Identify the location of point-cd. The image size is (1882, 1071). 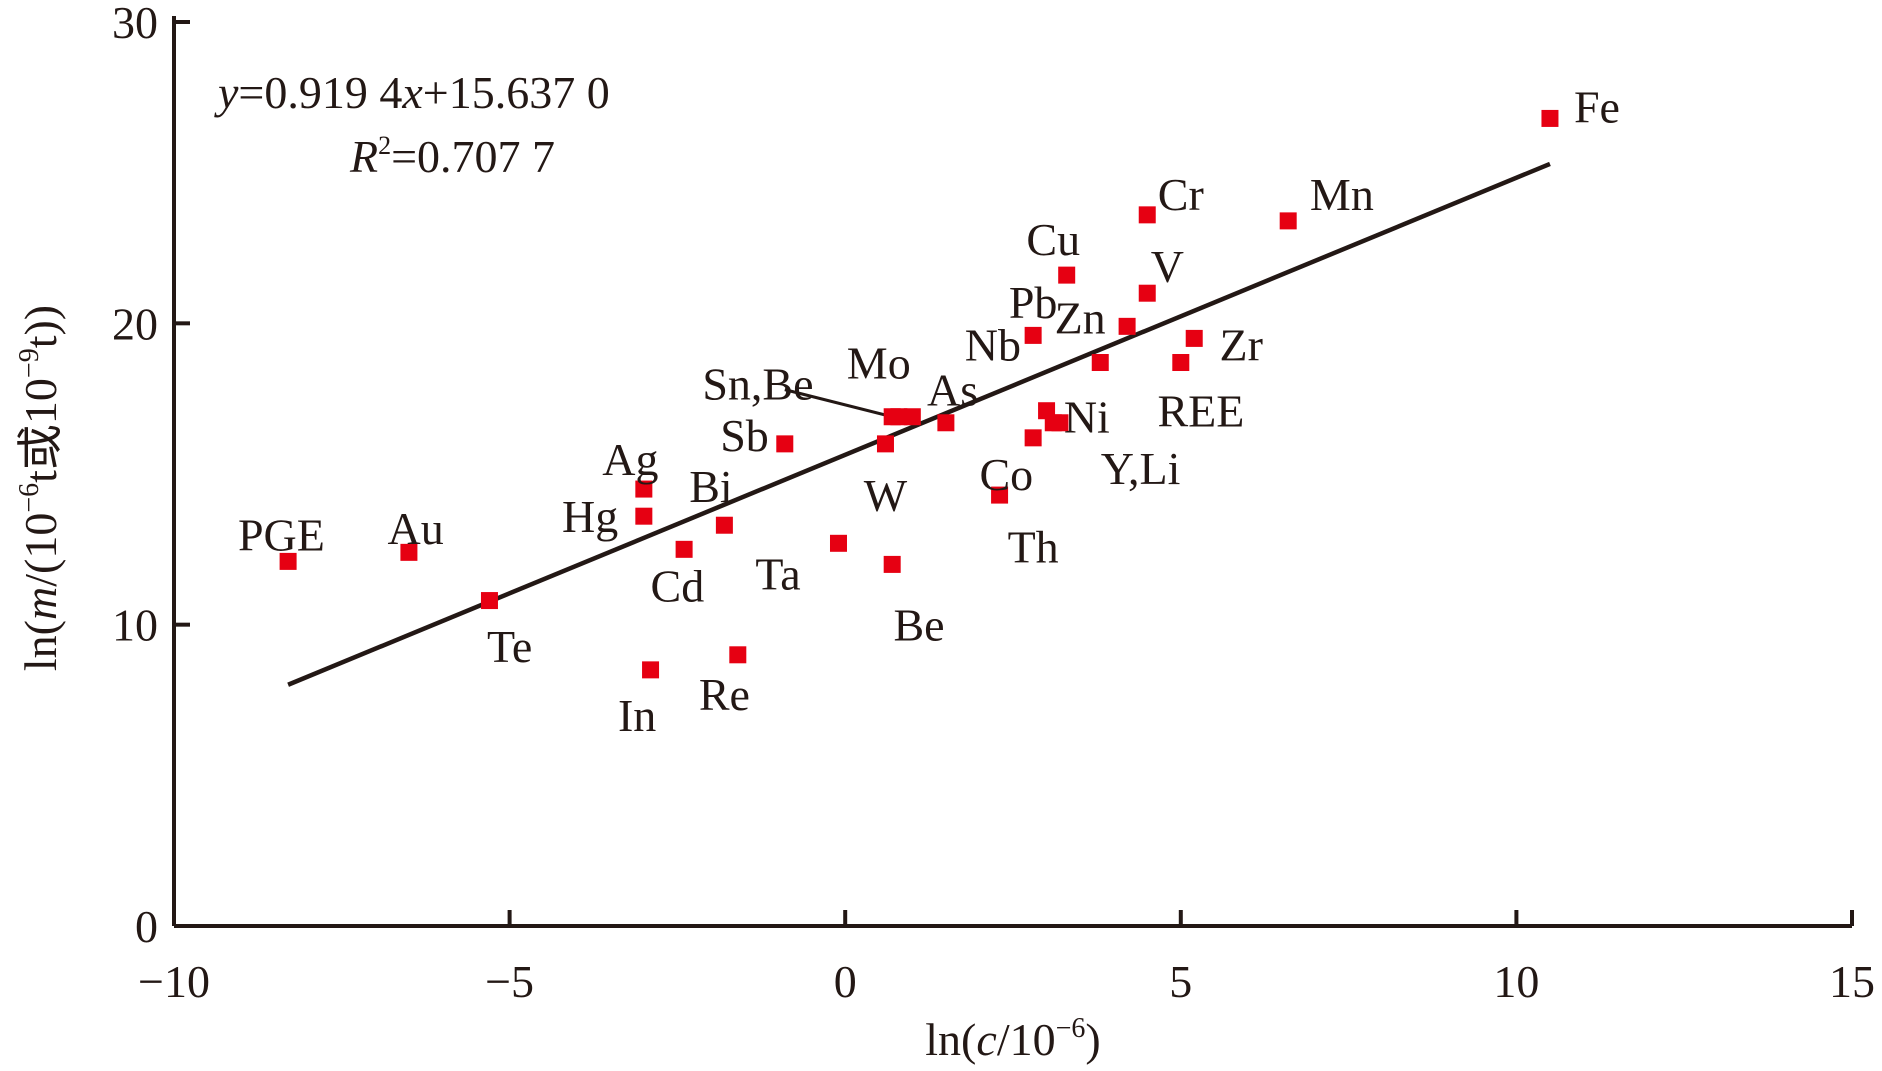
(684, 549).